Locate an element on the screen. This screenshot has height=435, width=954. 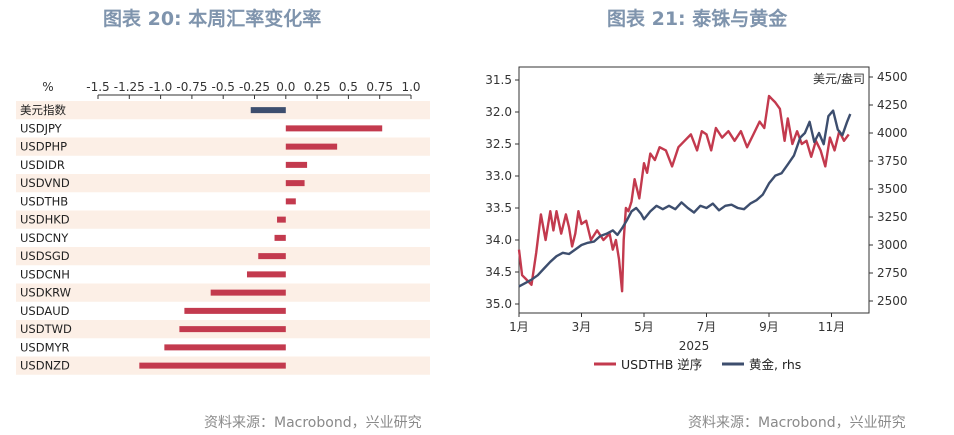
left-chart-title: 图表 20: 本周汇率变化率 is located at coordinates (212, 19).